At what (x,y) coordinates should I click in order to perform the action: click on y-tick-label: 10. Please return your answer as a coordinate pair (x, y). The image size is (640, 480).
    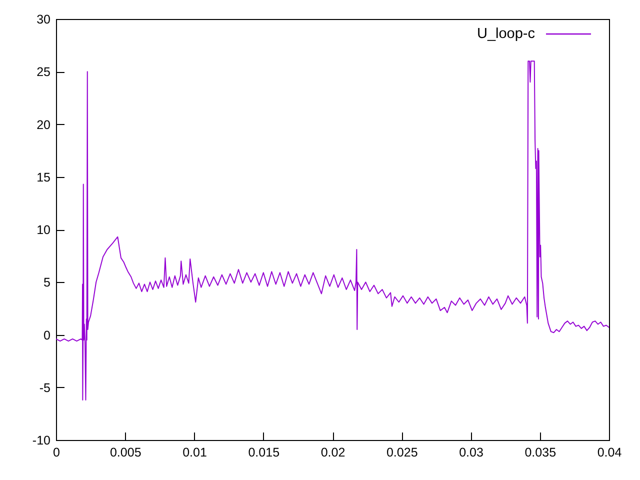
    Looking at the image, I should click on (43, 230).